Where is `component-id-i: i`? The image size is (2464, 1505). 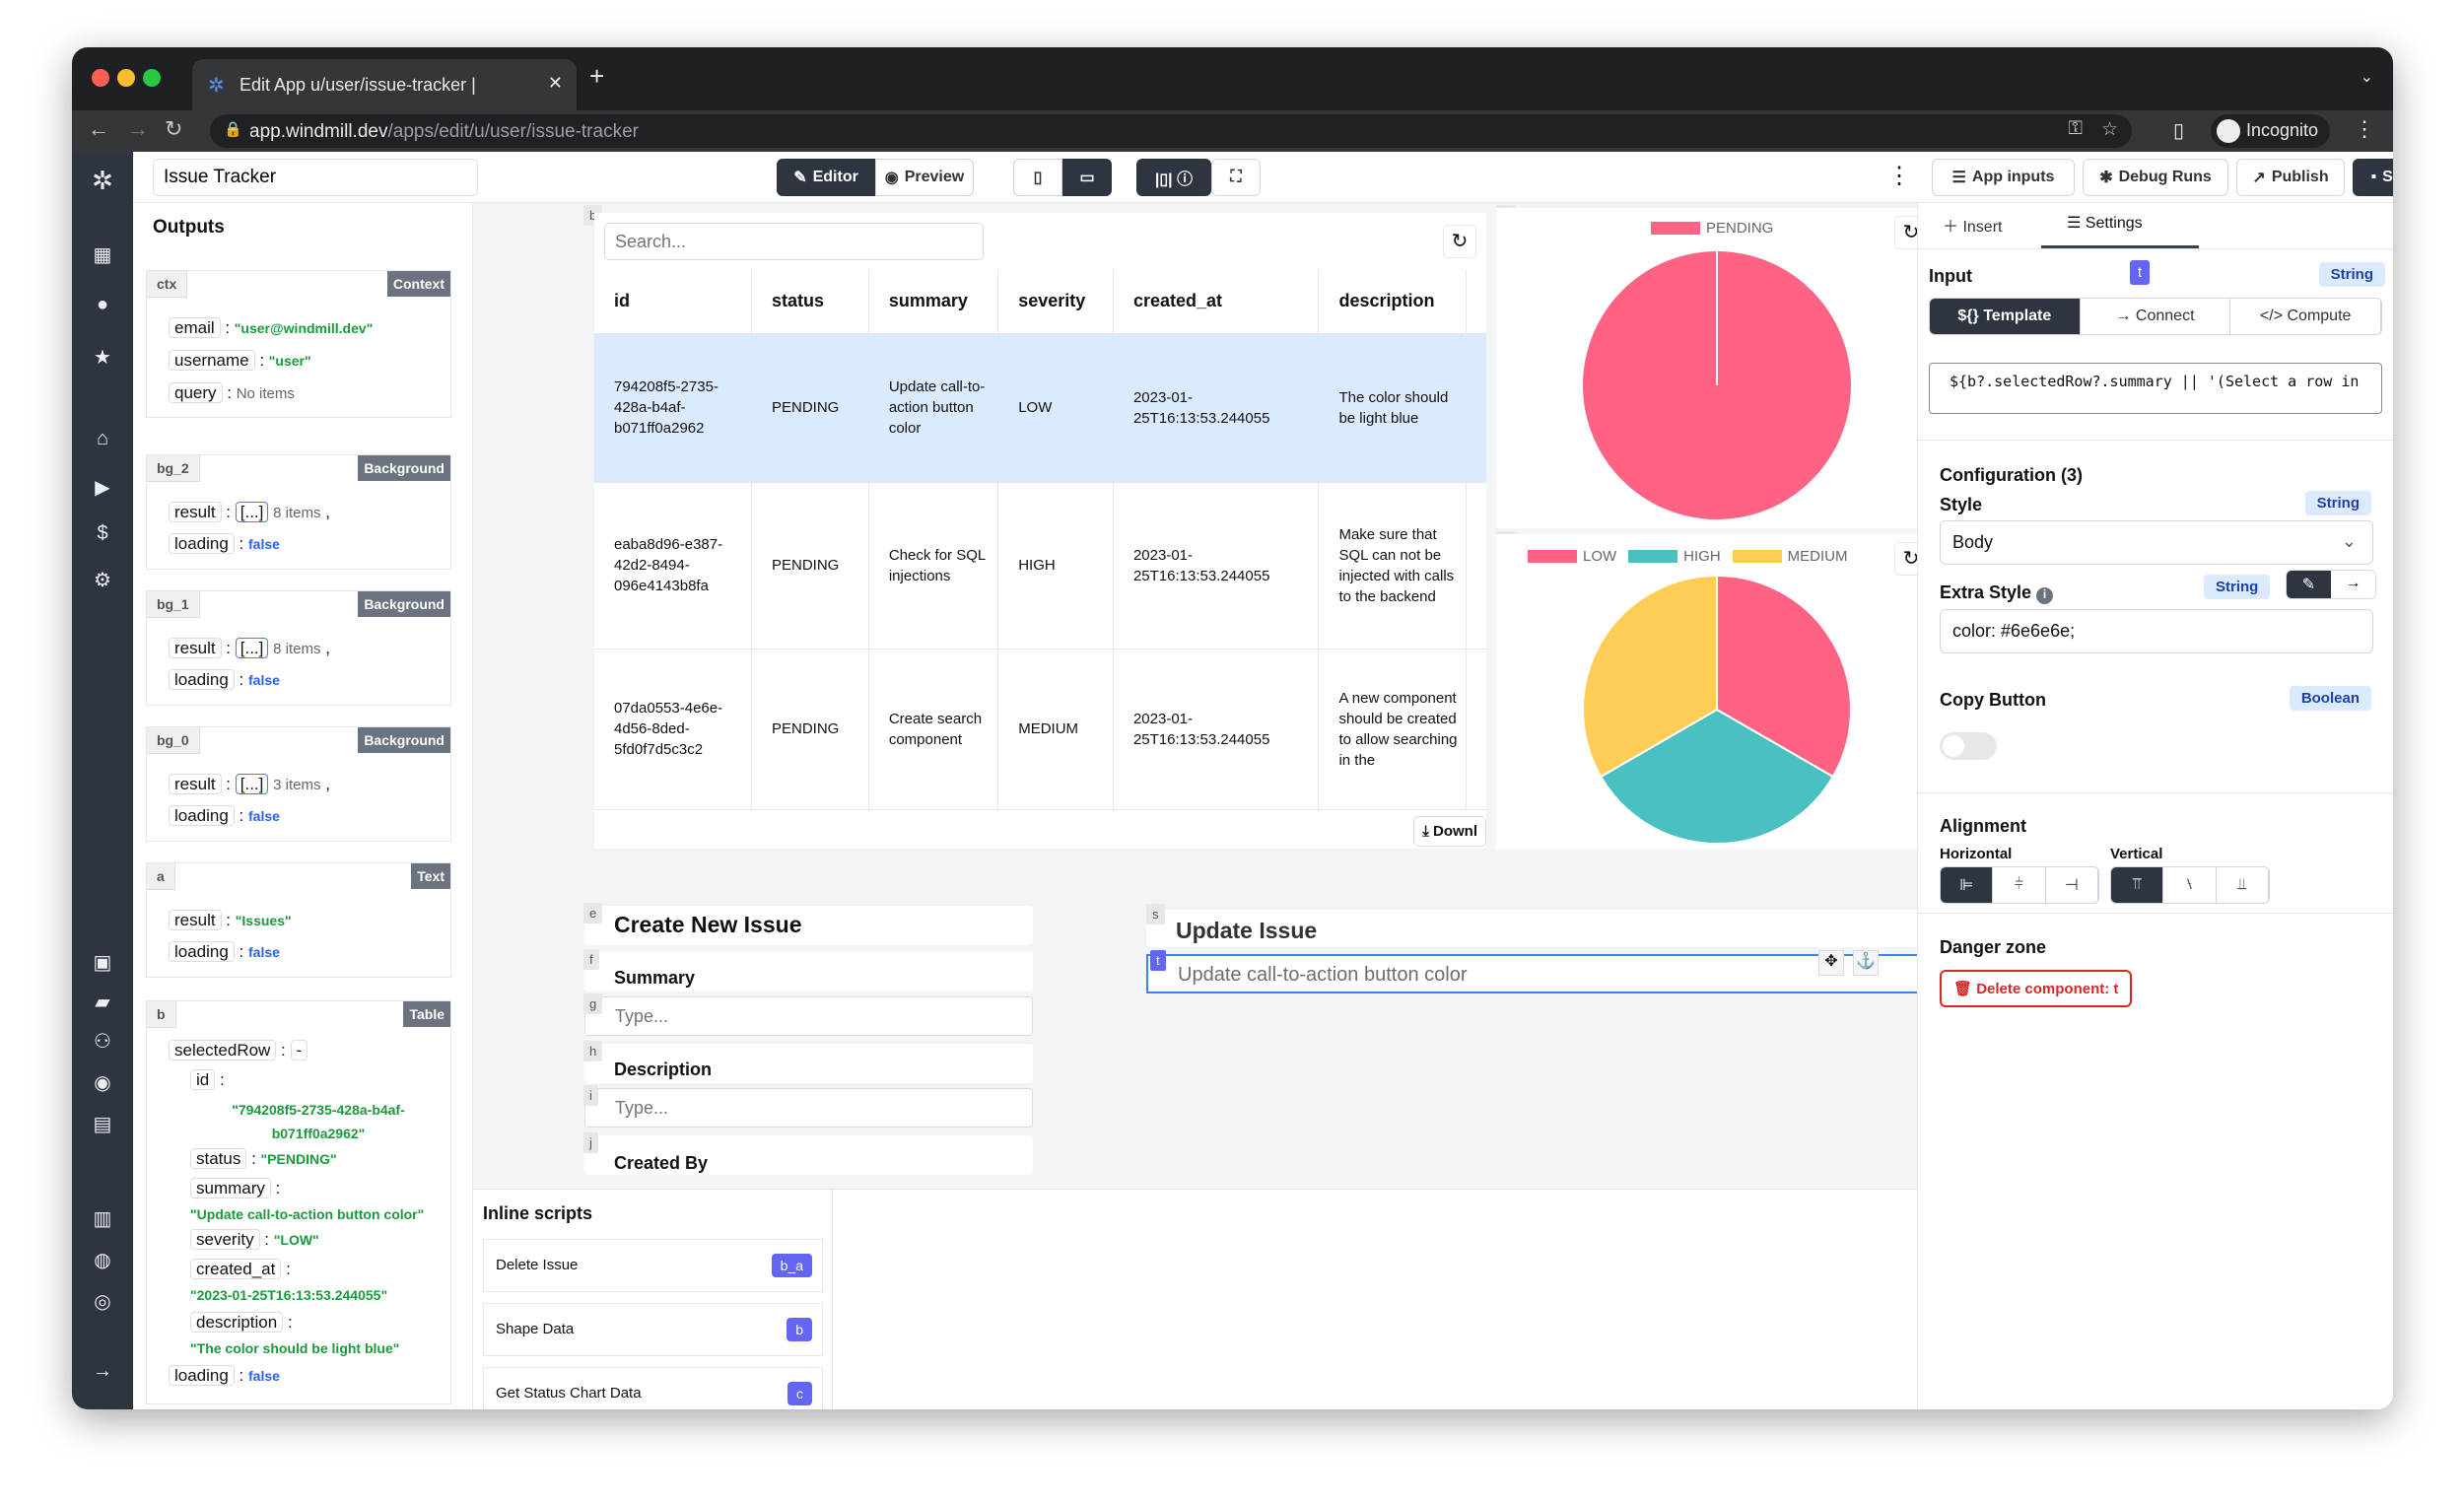 component-id-i: i is located at coordinates (590, 1095).